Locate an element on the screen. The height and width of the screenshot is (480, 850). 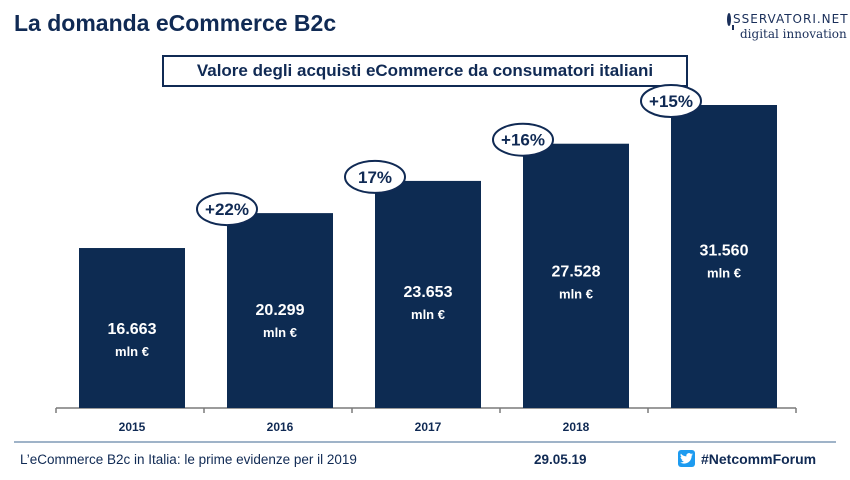
bar-value-label: 20.299 is located at coordinates (280, 310).